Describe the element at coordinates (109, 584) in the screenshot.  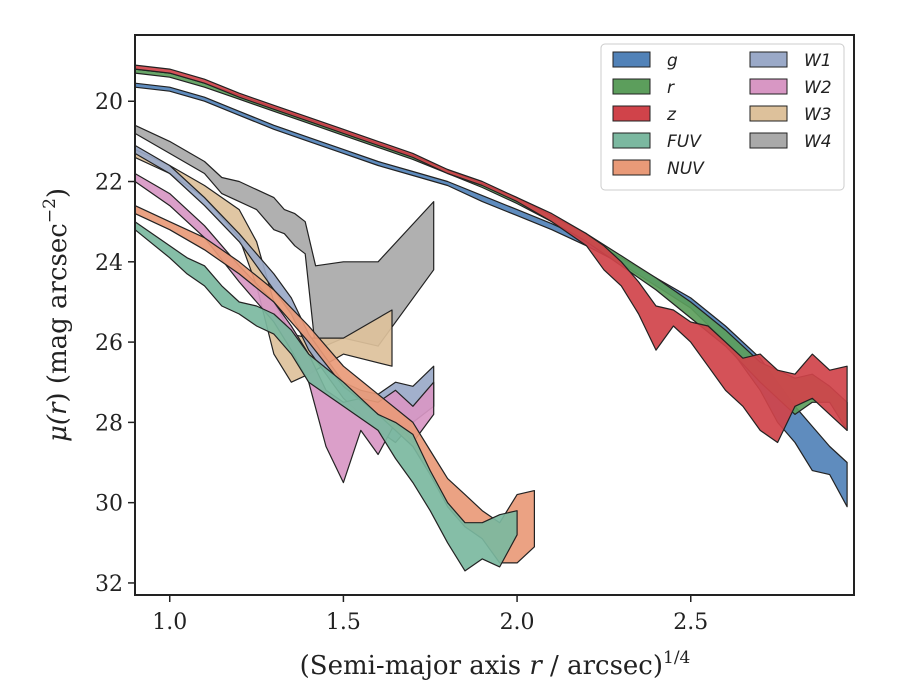
I see `y-tick-label: 32` at that location.